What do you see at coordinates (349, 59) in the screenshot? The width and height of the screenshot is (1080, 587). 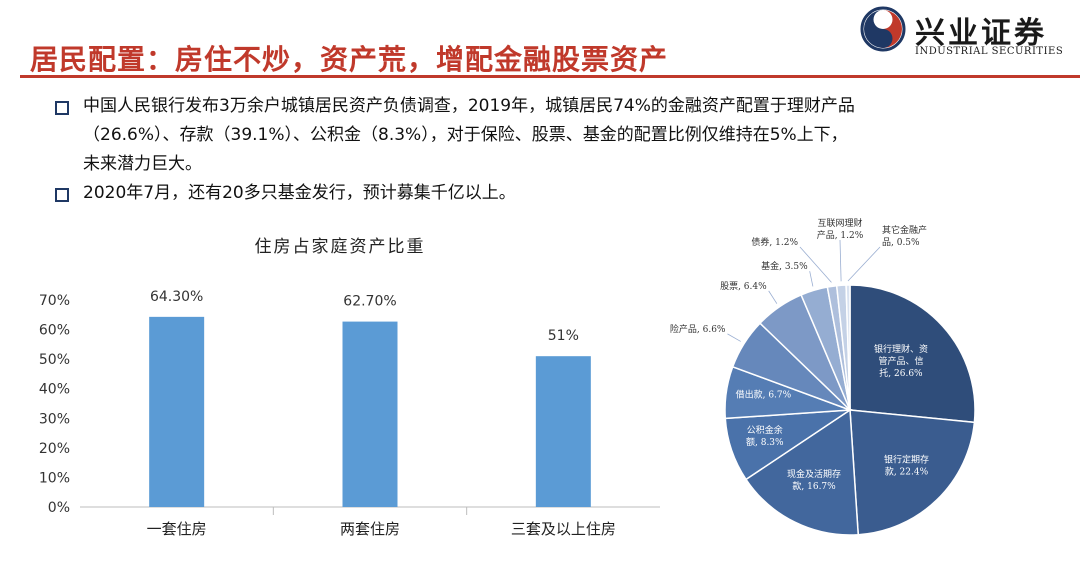 I see `page-title: 居民配置：房住不炒，资产荒，增配金融股票资产` at bounding box center [349, 59].